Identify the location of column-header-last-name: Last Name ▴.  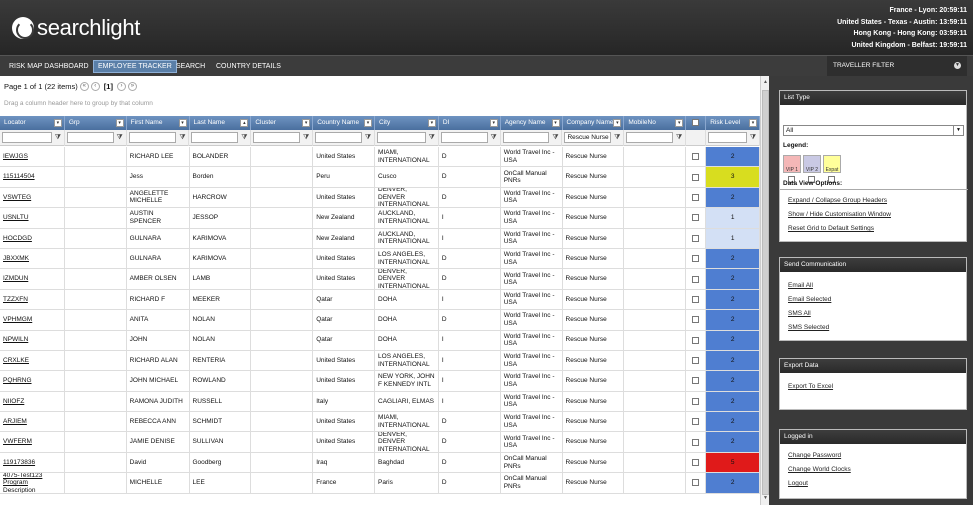
(221, 123).